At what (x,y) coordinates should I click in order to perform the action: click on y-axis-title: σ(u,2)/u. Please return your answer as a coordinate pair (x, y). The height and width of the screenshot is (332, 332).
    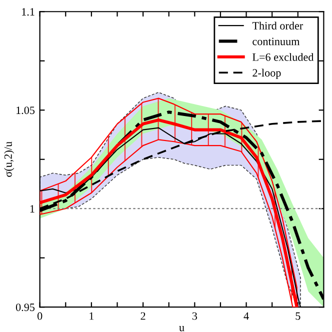
    Looking at the image, I should click on (9, 159).